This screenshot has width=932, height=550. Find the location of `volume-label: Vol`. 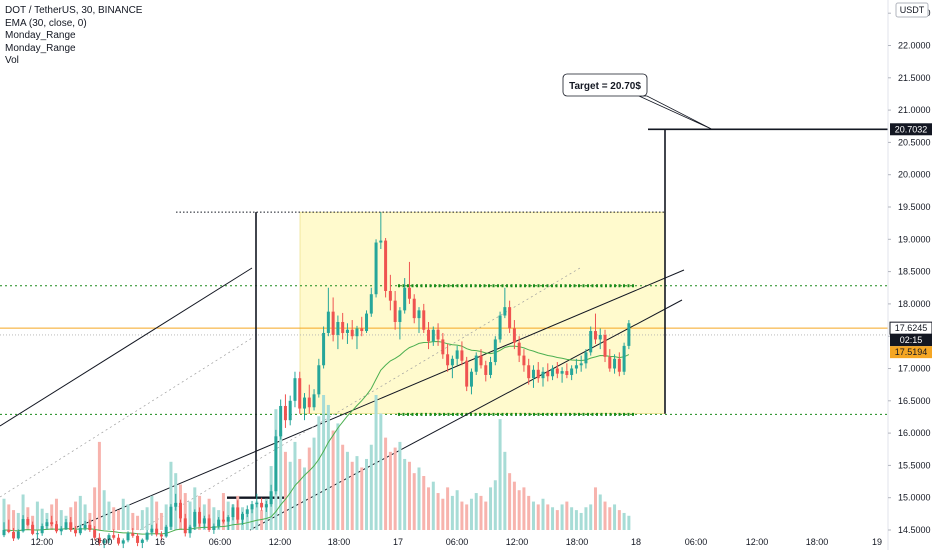

volume-label: Vol is located at coordinates (12, 60).